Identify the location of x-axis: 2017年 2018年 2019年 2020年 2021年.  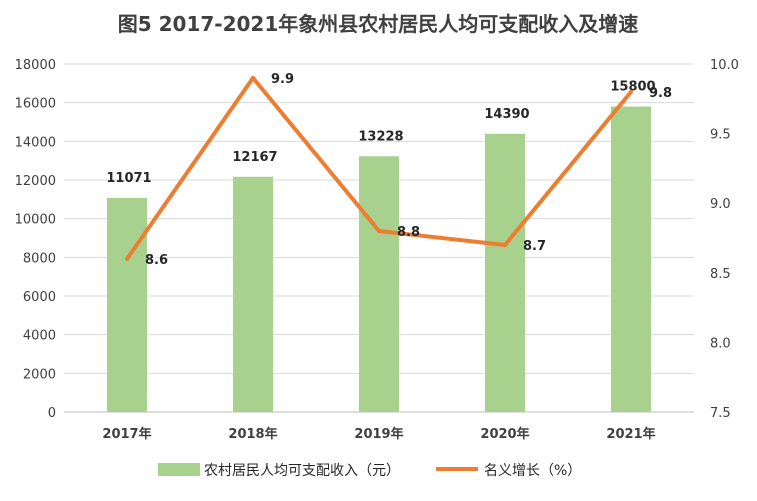
(378, 434).